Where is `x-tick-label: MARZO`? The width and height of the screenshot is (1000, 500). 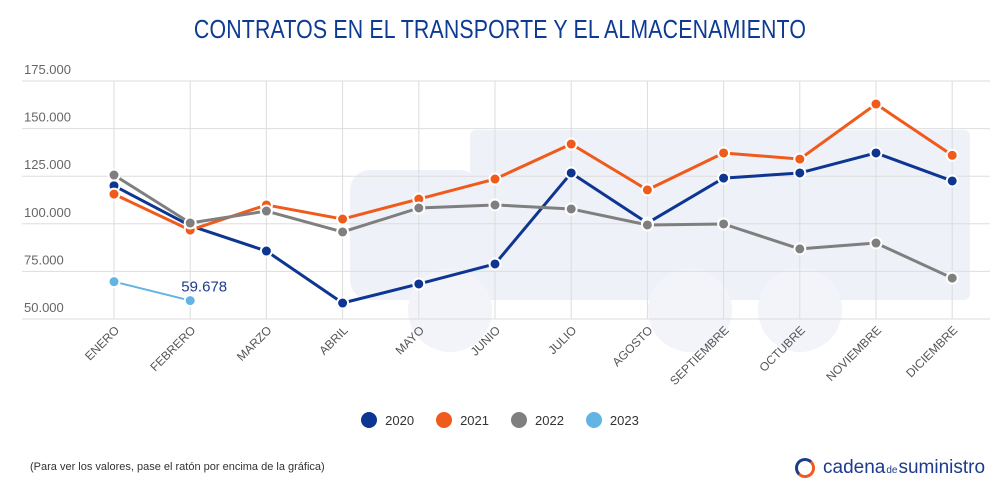
x-tick-label: MARZO is located at coordinates (254, 343).